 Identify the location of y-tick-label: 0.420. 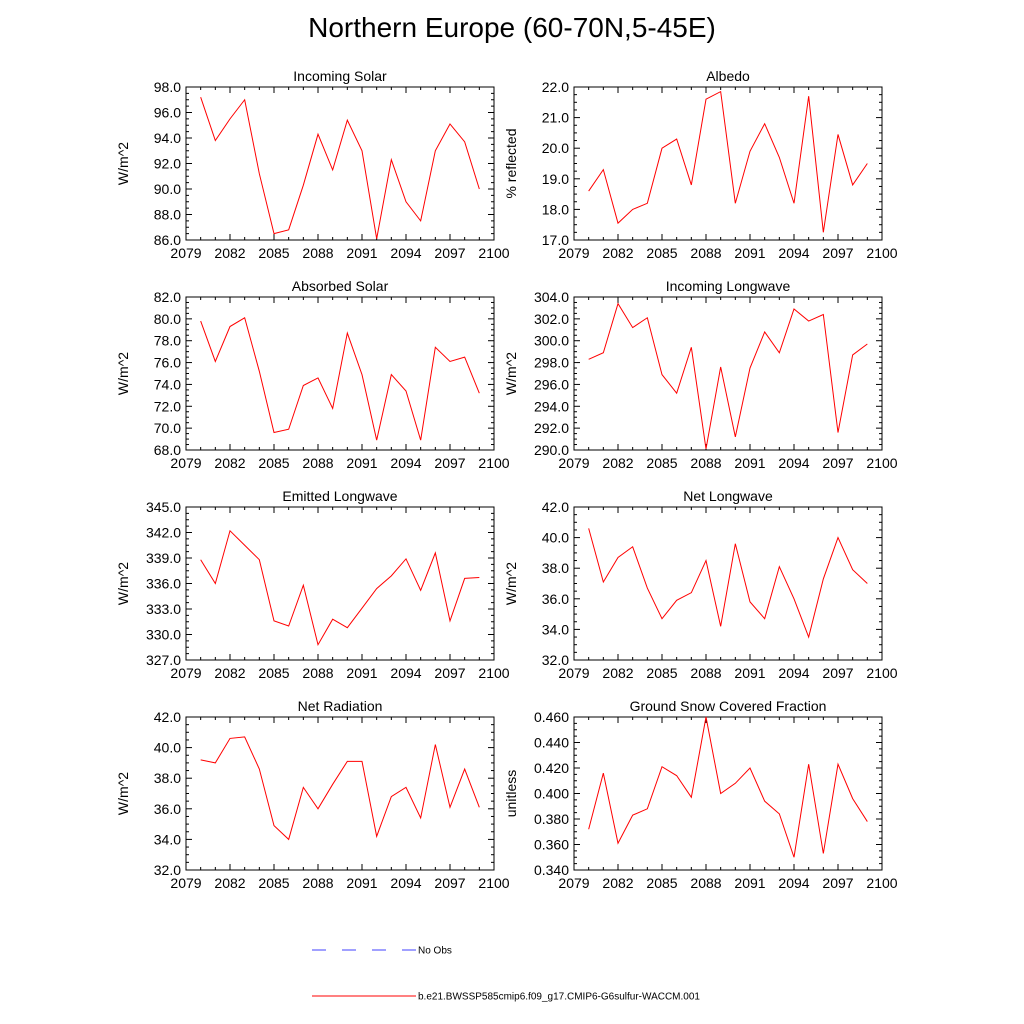
(551, 768).